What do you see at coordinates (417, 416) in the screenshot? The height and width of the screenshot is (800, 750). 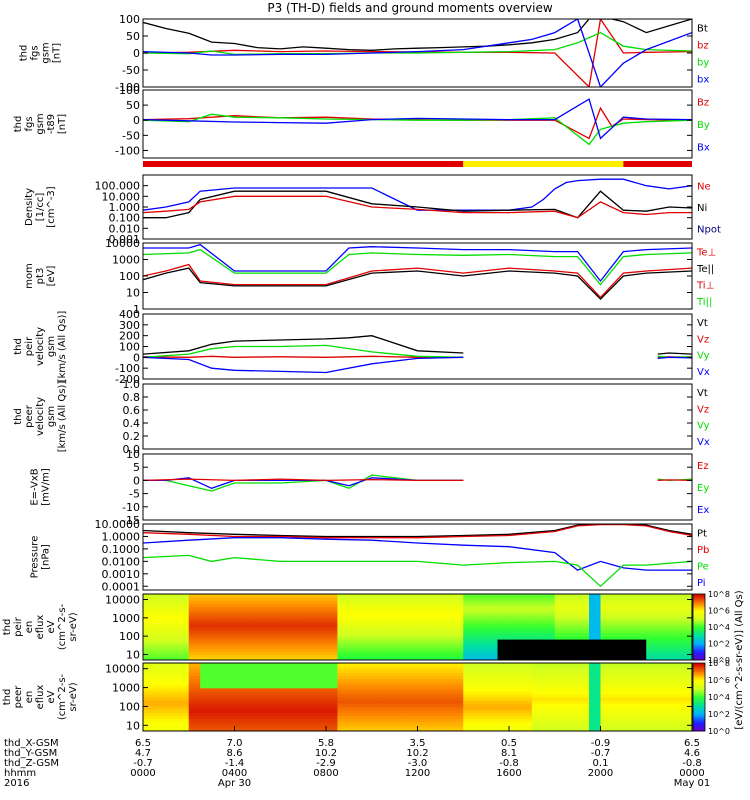 I see `panel-frame` at bounding box center [417, 416].